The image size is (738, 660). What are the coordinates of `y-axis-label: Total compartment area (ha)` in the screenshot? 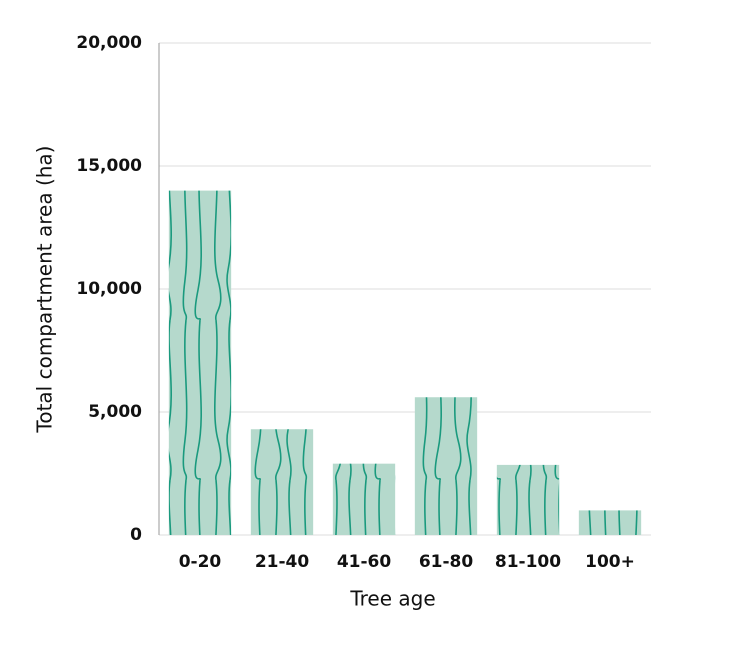 It's located at (45, 290).